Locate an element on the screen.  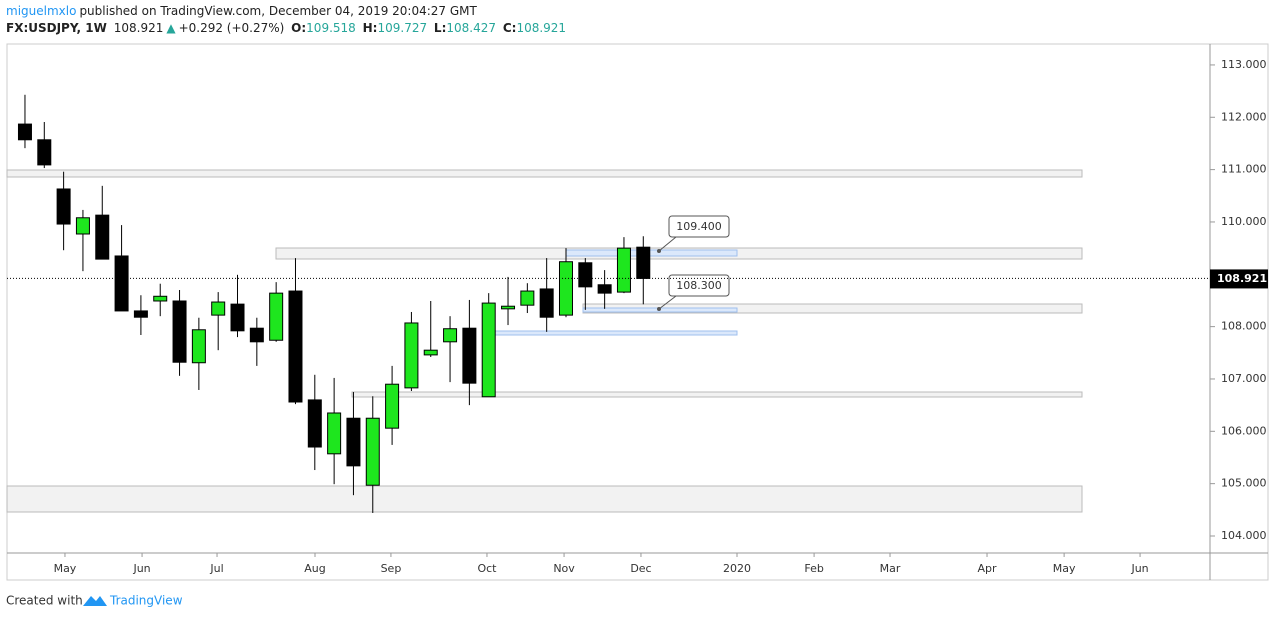
callout: 109.400 is located at coordinates (693, 234).